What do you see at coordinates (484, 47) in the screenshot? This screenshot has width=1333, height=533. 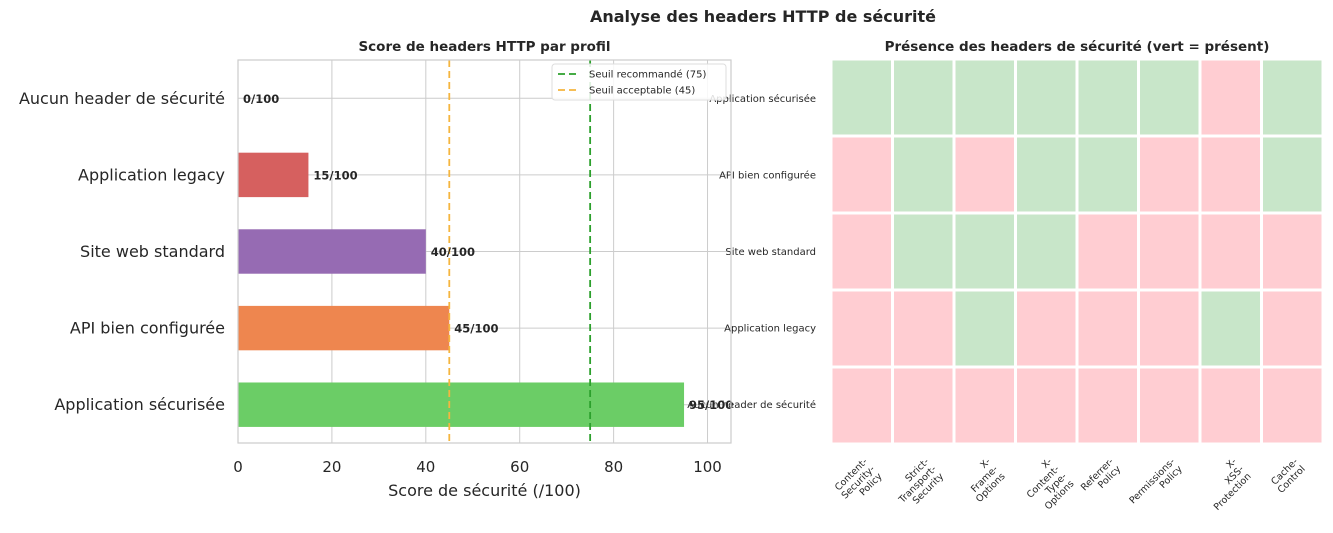 I see `bar-chart-title: Score de headers HTTP par profil` at bounding box center [484, 47].